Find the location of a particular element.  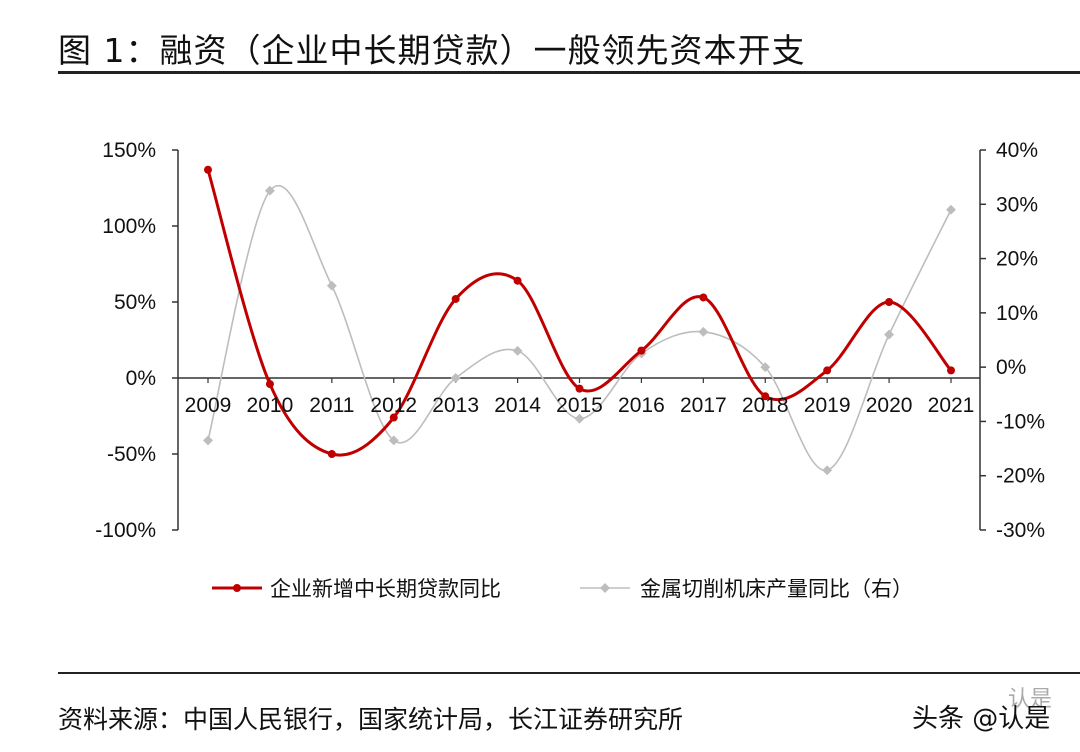

x-tick-label: 2010 is located at coordinates (270, 405).